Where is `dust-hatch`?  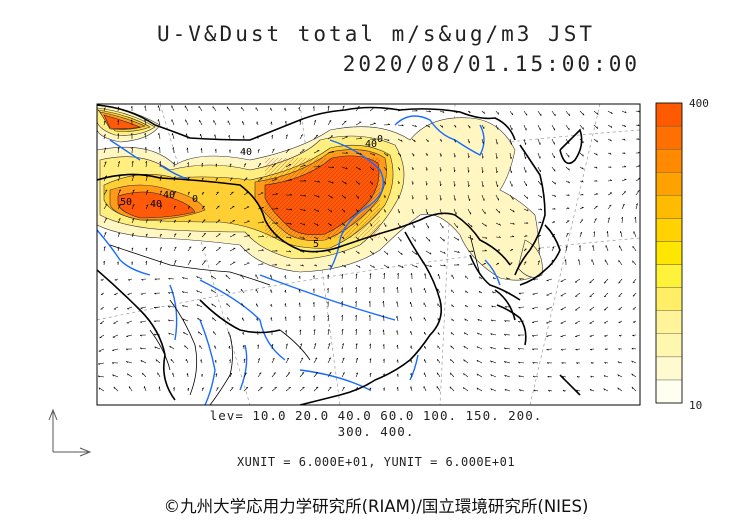 dust-hatch is located at coordinates (322, 198).